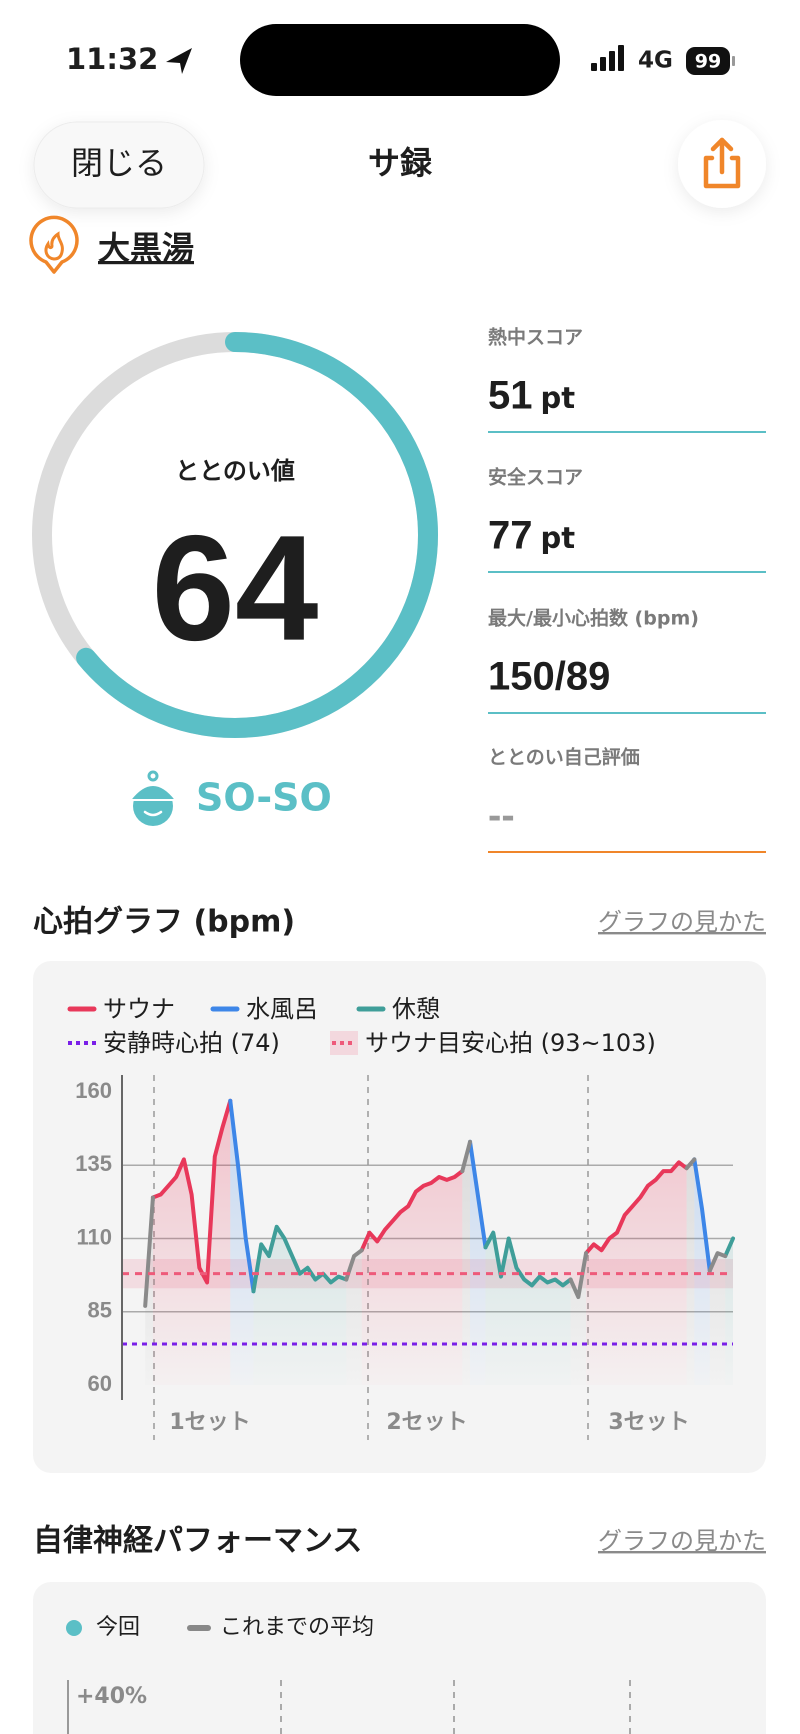 This screenshot has width=800, height=1734. What do you see at coordinates (297, 1627) in the screenshot?
I see `legend-label: これまでの平均` at bounding box center [297, 1627].